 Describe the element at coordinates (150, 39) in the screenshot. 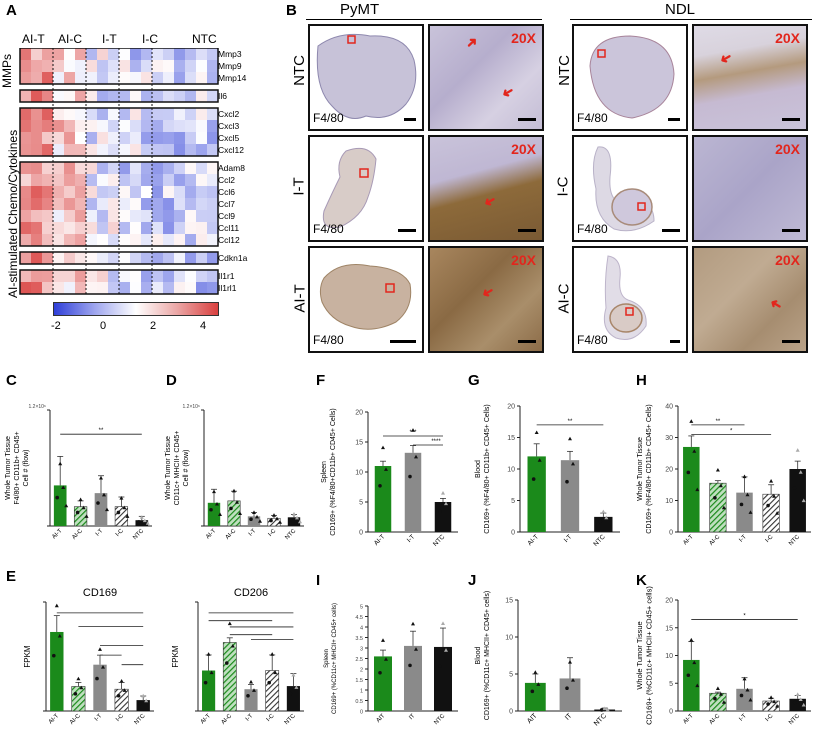

I see `heatmap-col-label: I-C` at that location.